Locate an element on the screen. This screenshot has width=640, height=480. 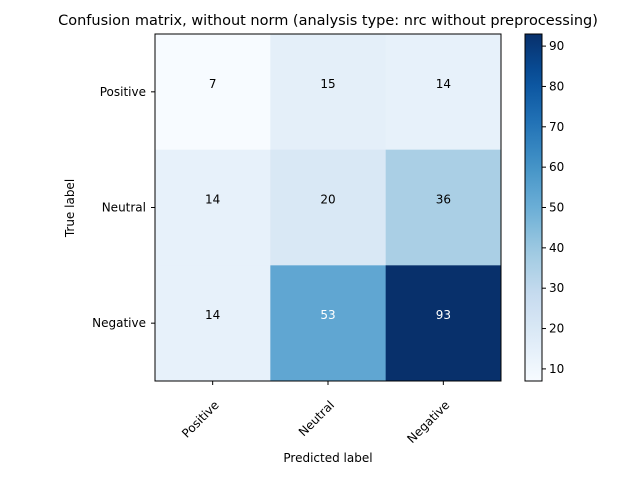
cell-value-label: 93 is located at coordinates (443, 315).